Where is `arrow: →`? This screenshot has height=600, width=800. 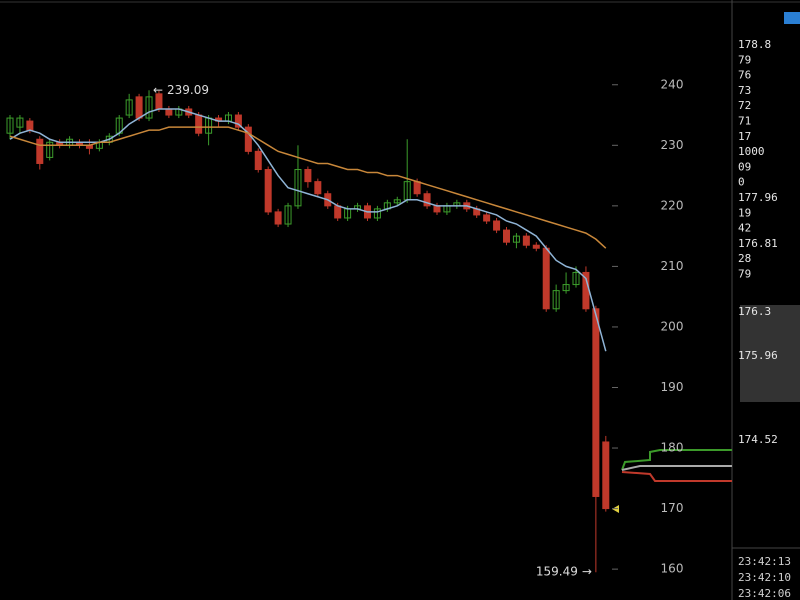
arrow: → is located at coordinates (587, 572).